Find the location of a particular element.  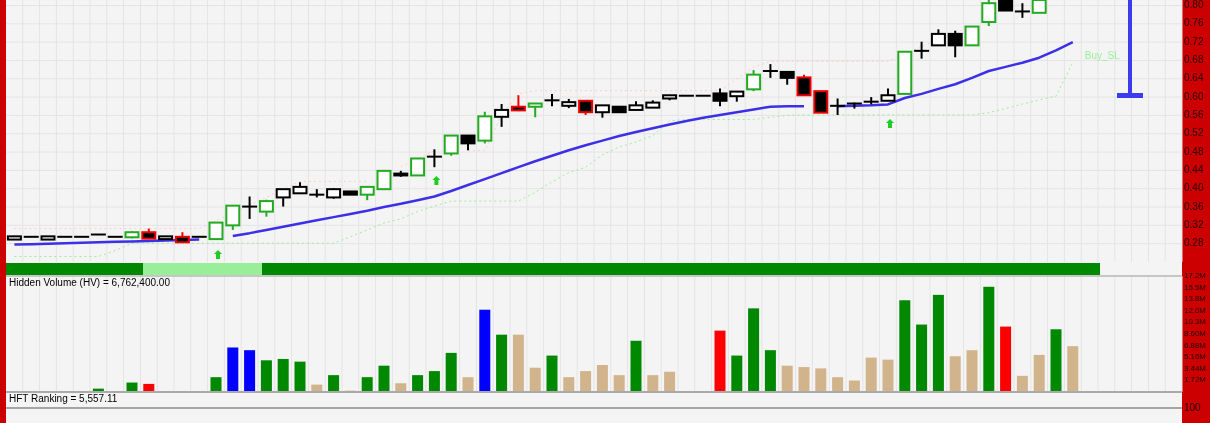

y-tick-label: 0.56 is located at coordinates (1194, 115).